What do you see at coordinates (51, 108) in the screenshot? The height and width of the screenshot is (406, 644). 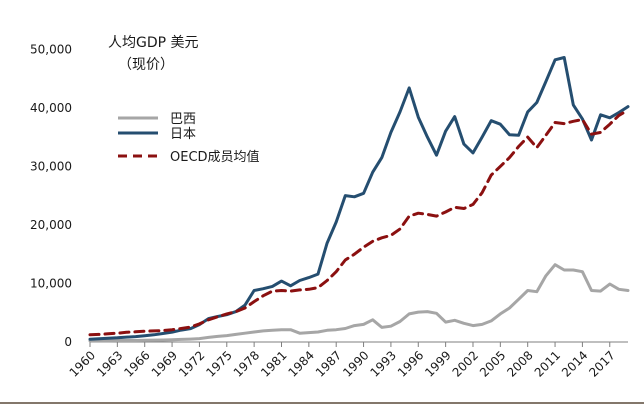 I see `y-tick-label: 40,000` at bounding box center [51, 108].